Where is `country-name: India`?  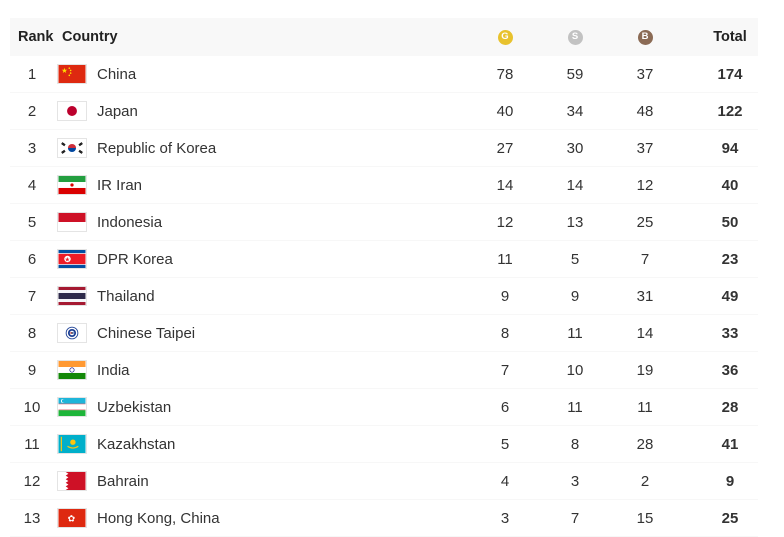 country-name: India is located at coordinates (113, 370).